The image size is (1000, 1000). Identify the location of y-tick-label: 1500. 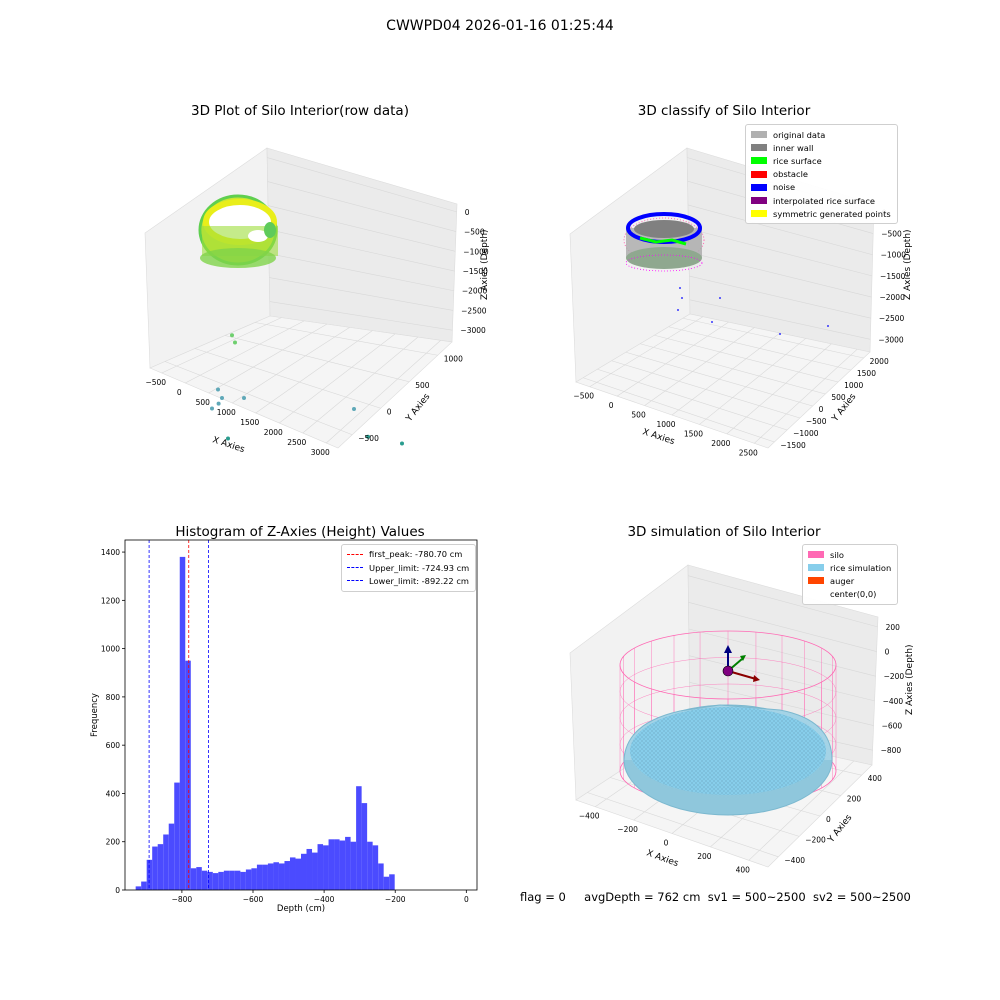
(866, 373).